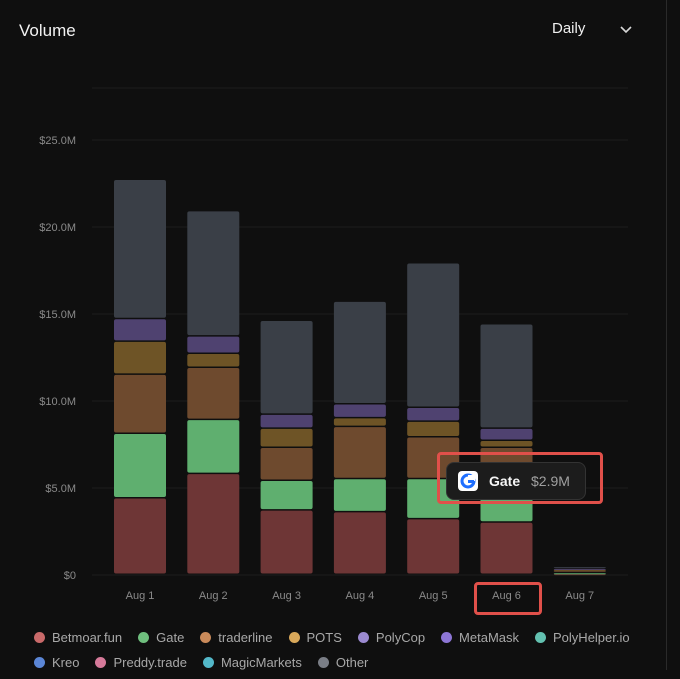 Image resolution: width=680 pixels, height=679 pixels. I want to click on legend-item: PolyCop, so click(391, 637).